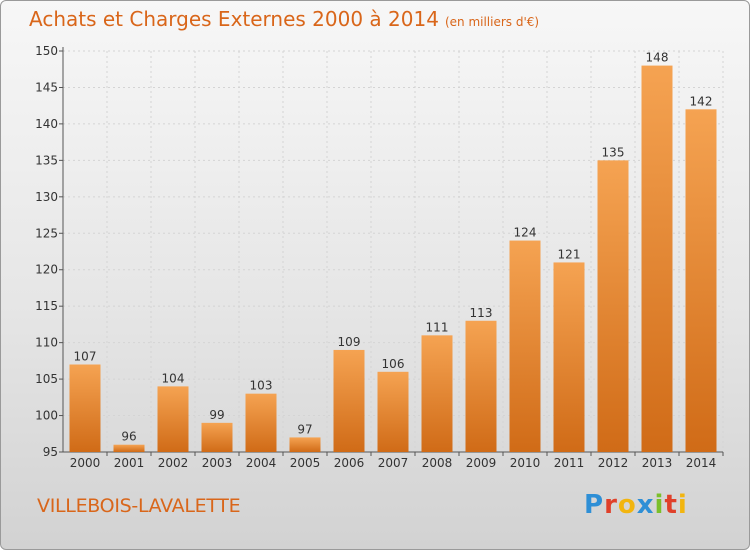  Describe the element at coordinates (671, 505) in the screenshot. I see `logo-letter: t` at that location.